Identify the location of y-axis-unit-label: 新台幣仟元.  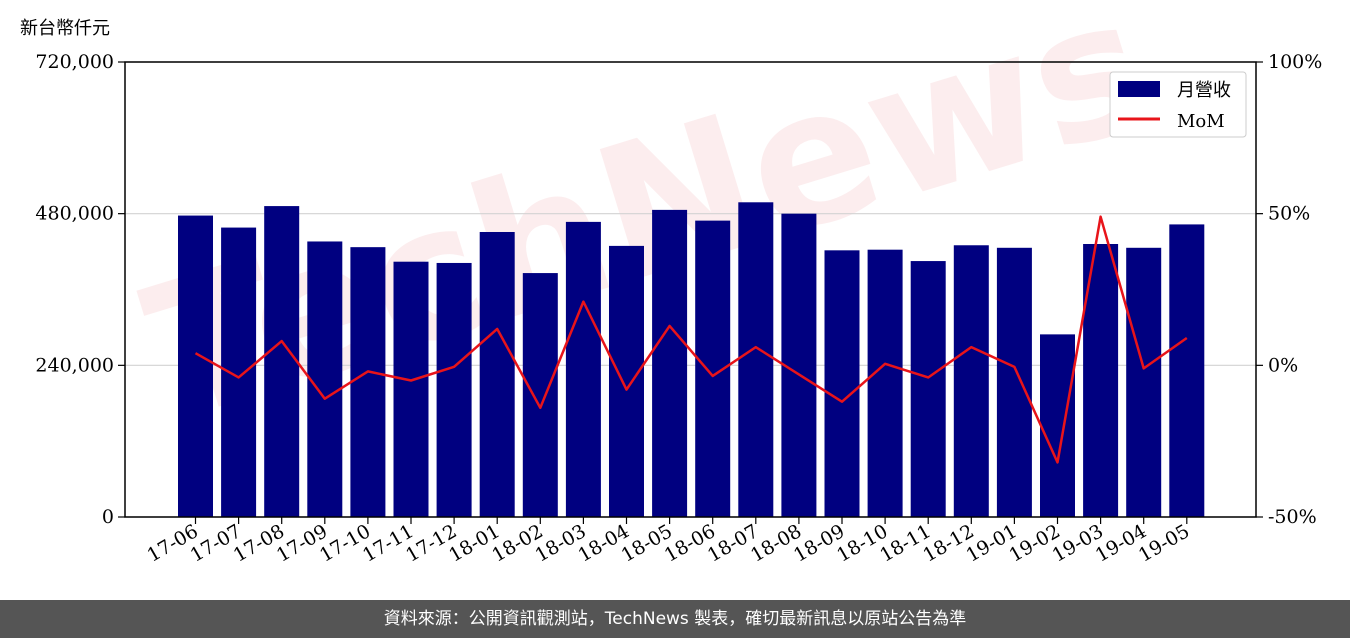
(65, 28).